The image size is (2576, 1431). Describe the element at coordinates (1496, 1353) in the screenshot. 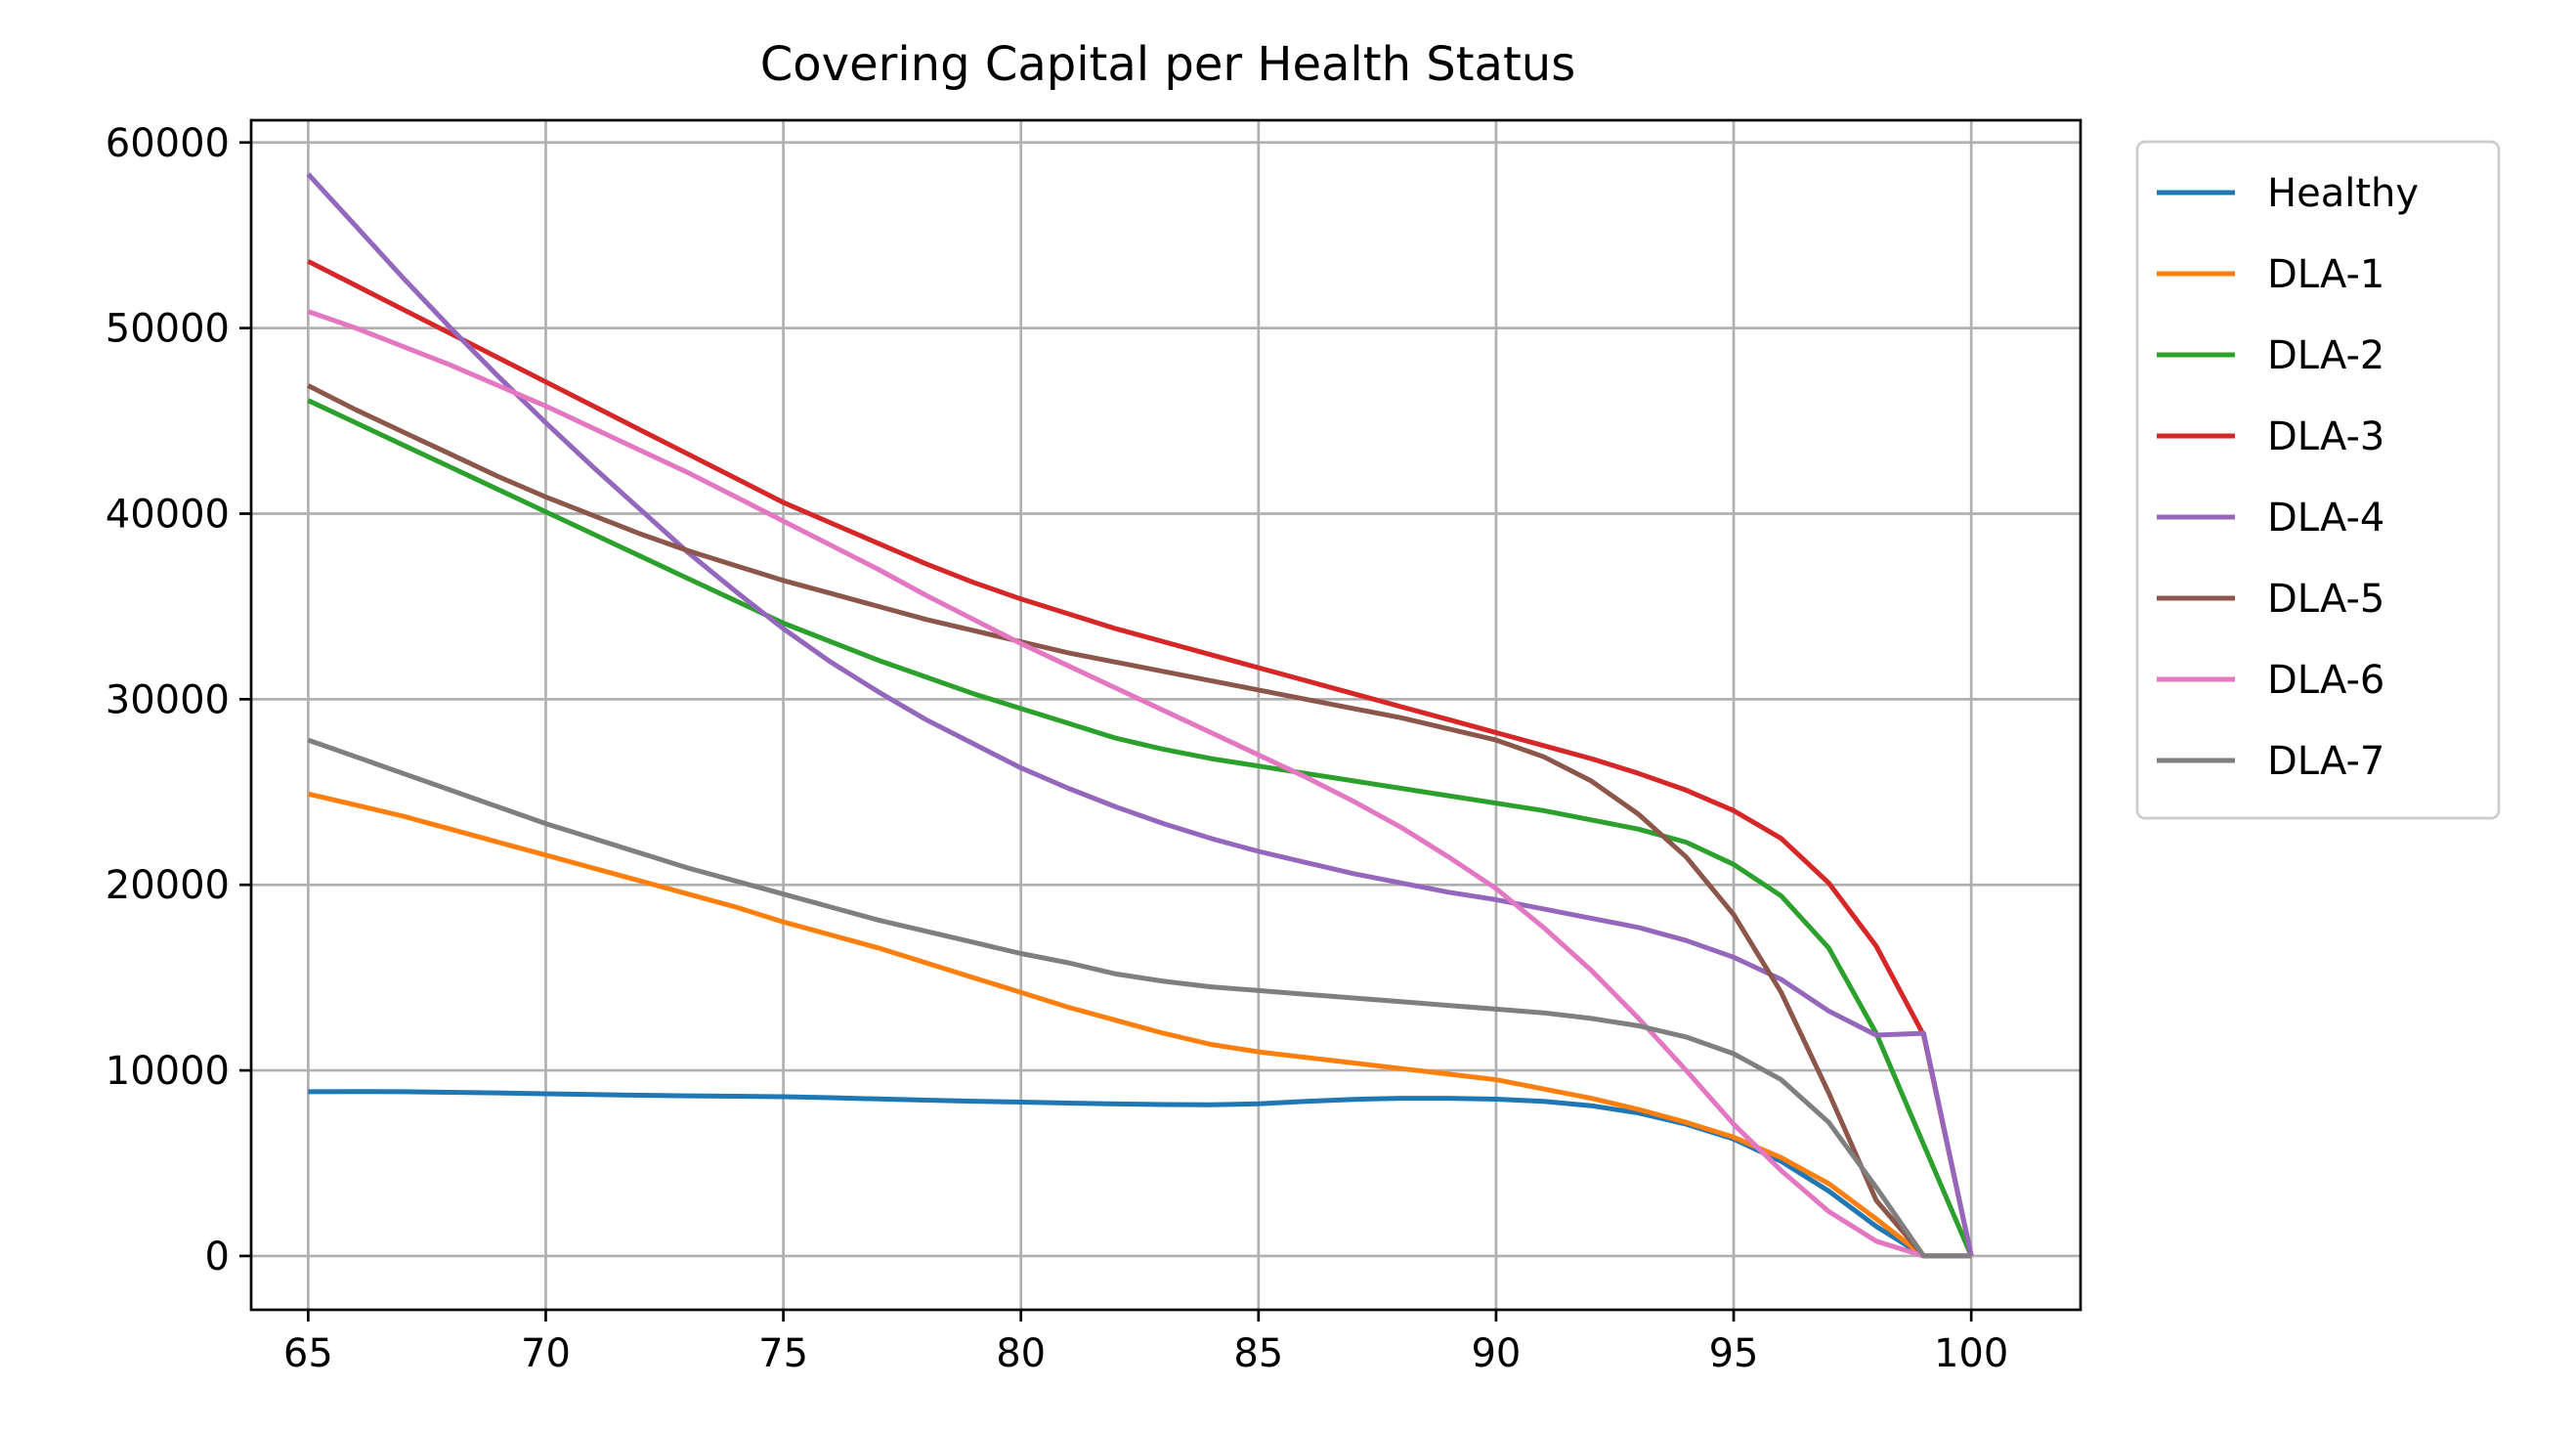

I see `x-tick-label: 90` at that location.